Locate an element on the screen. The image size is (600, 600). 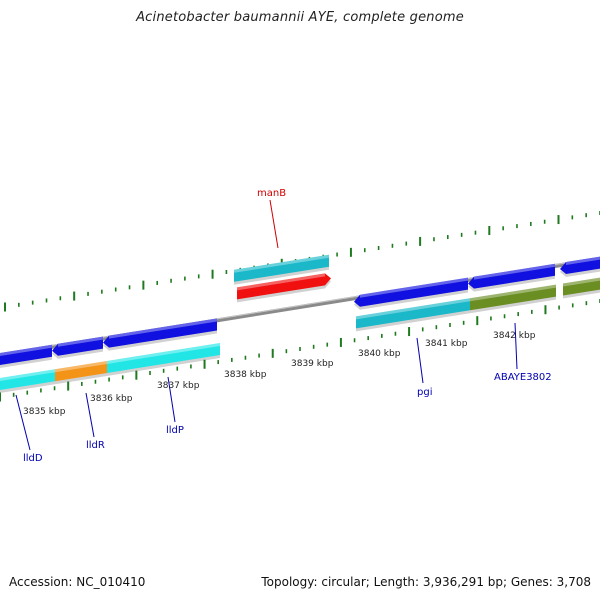
gene-bar-lldd-body is located at coordinates (27, 379).